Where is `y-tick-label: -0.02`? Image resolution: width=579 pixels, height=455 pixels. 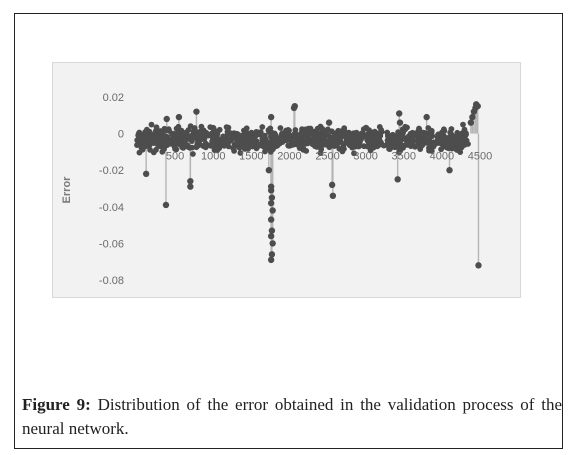 y-tick-label: -0.02 is located at coordinates (111, 171).